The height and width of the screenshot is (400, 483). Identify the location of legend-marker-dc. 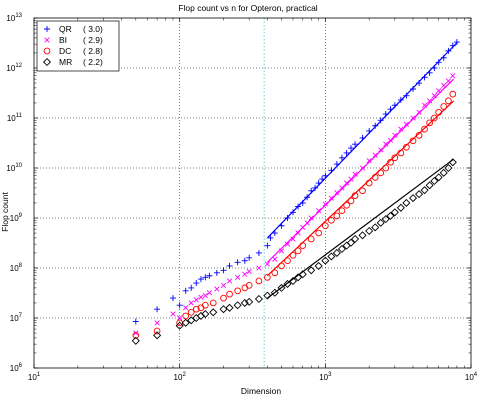
(47, 51).